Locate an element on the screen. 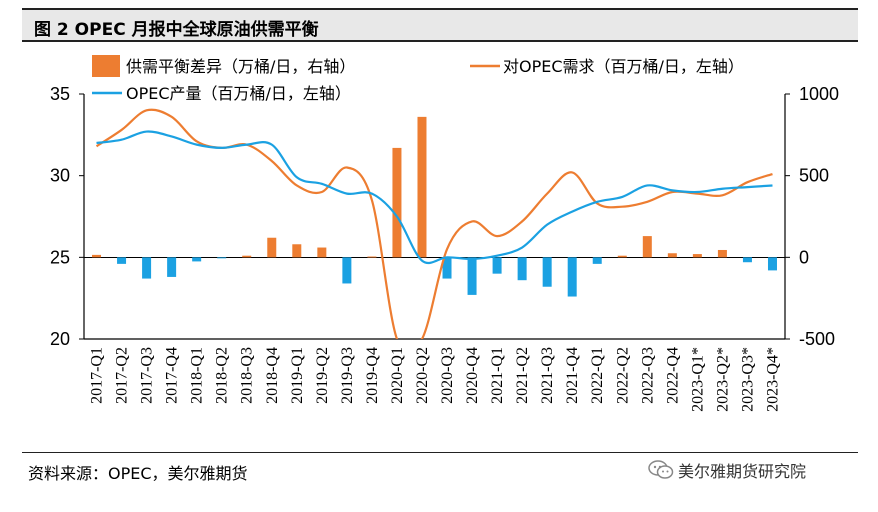 The height and width of the screenshot is (512, 878). category-label: 2017-Q4 is located at coordinates (172, 375).